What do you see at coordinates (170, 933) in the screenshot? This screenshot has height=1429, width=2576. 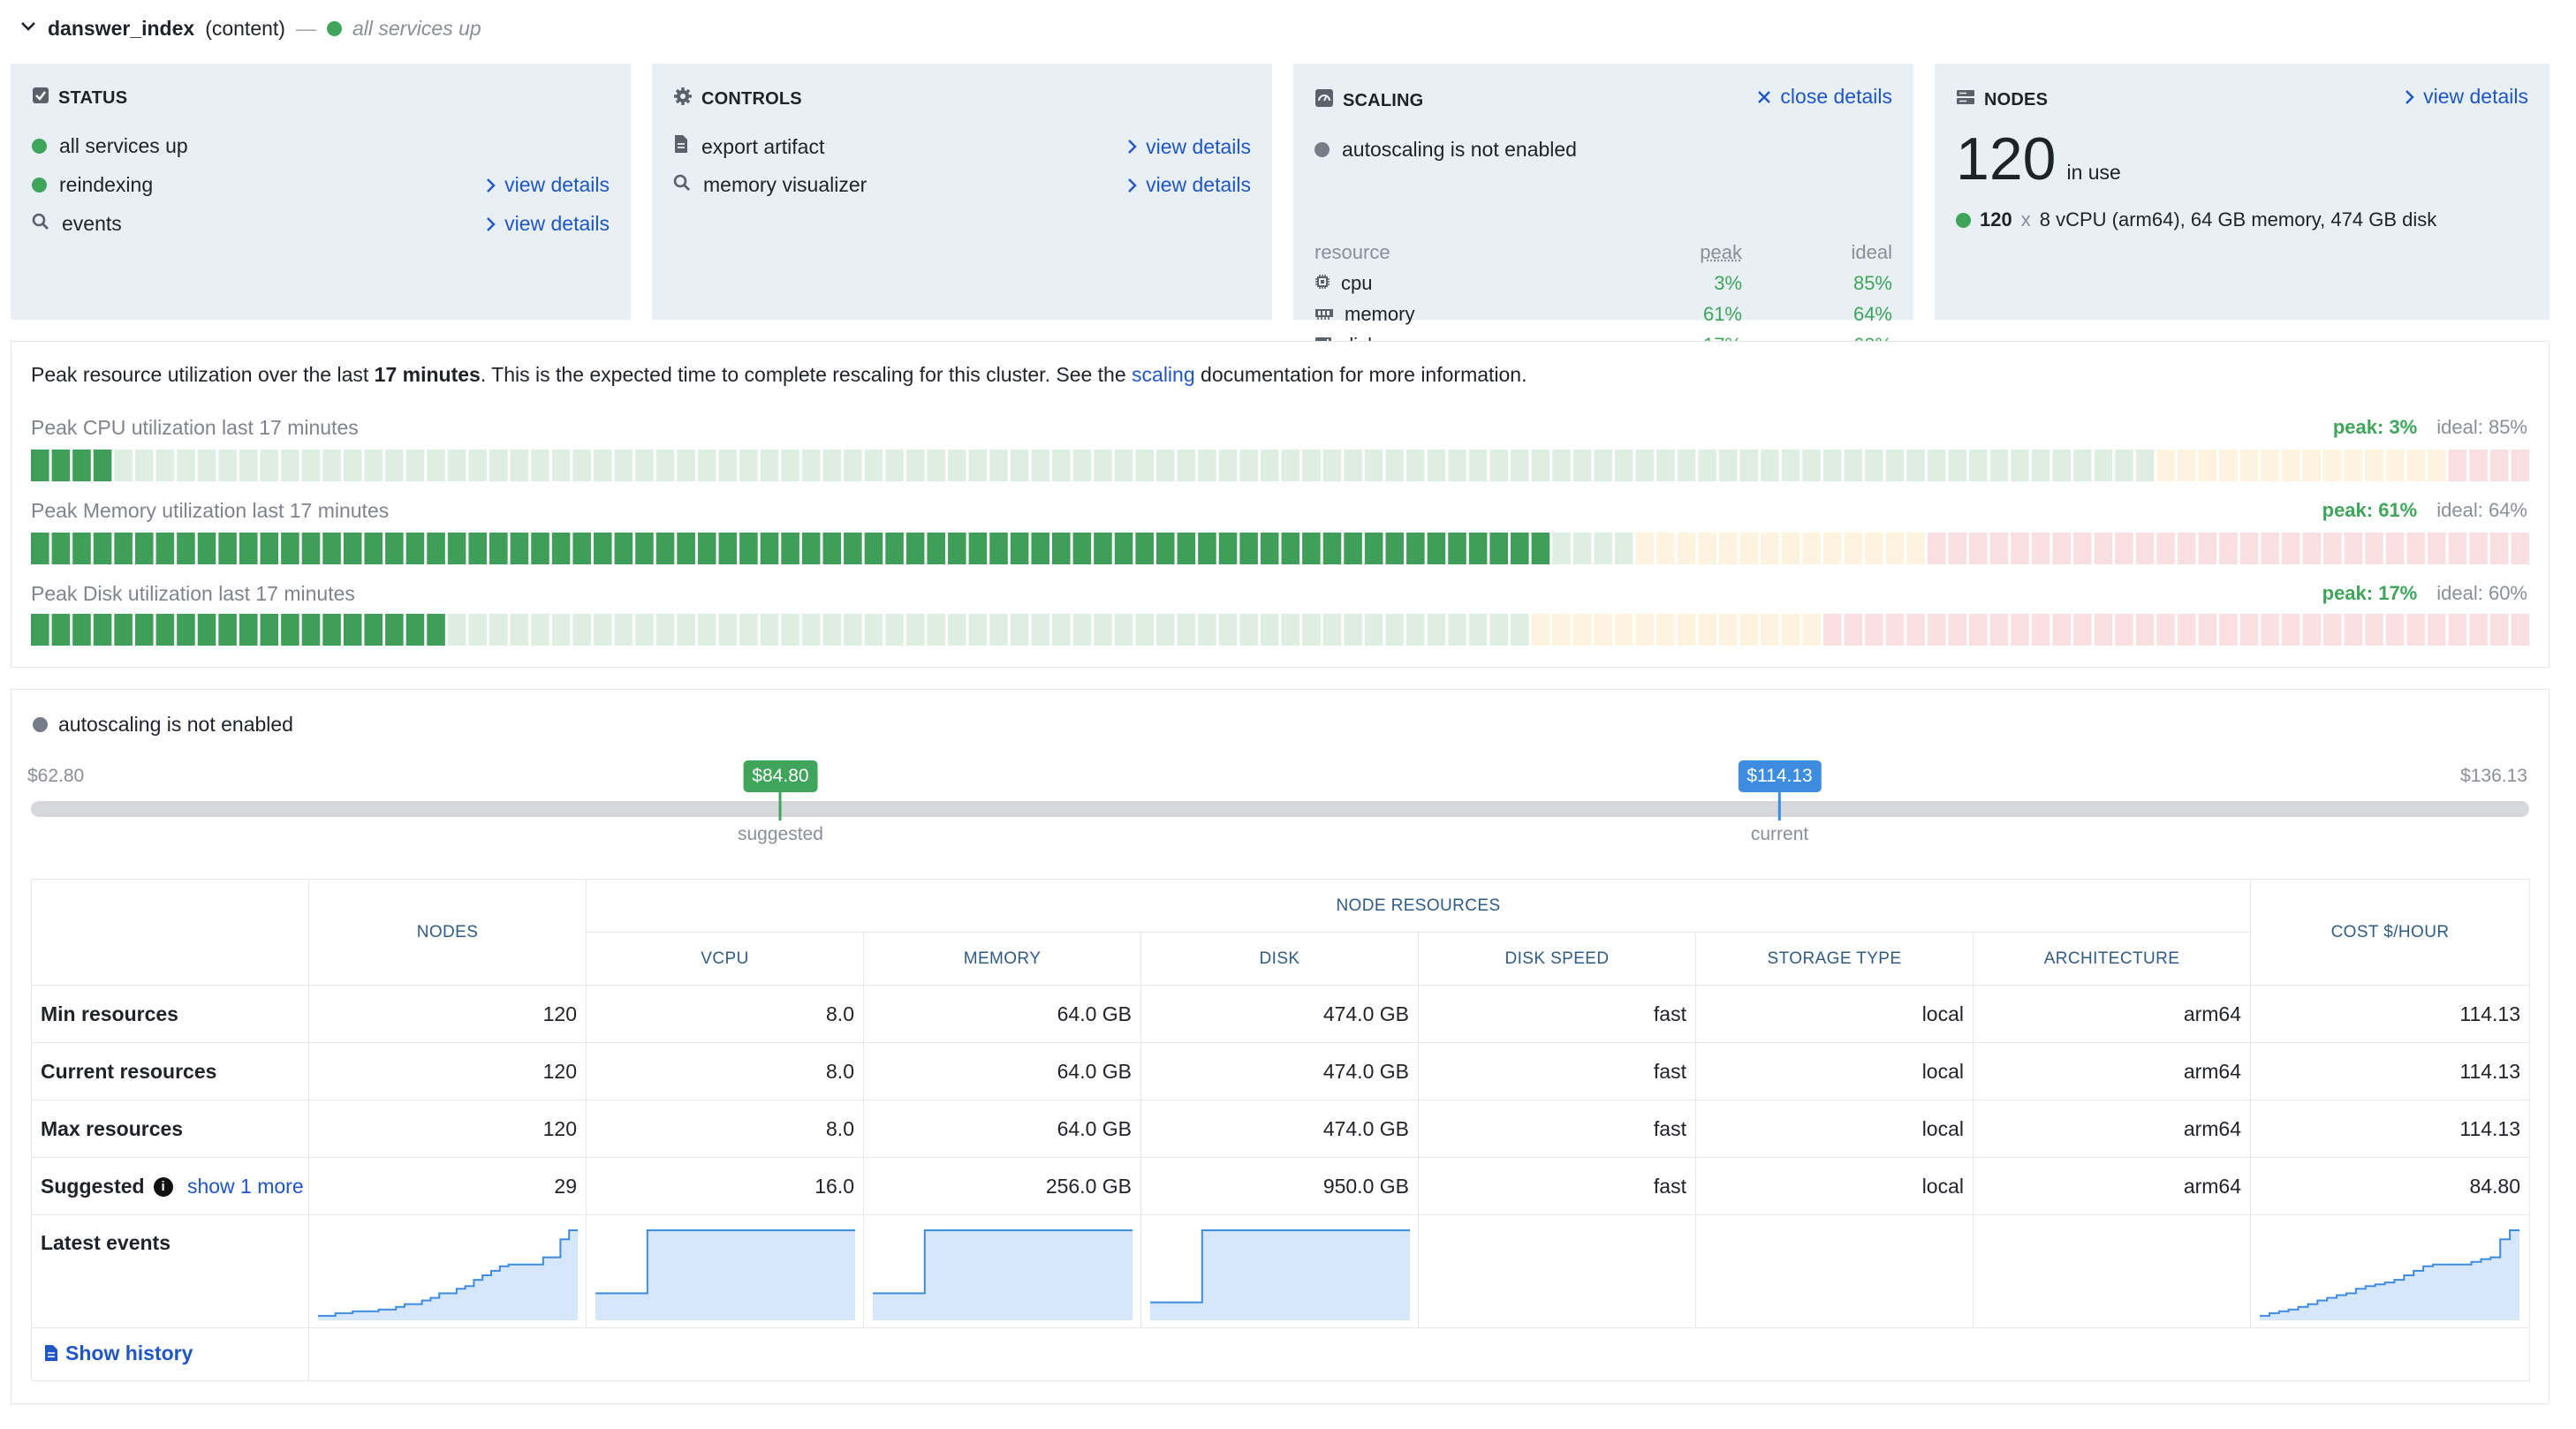 I see `empty-header-cell` at bounding box center [170, 933].